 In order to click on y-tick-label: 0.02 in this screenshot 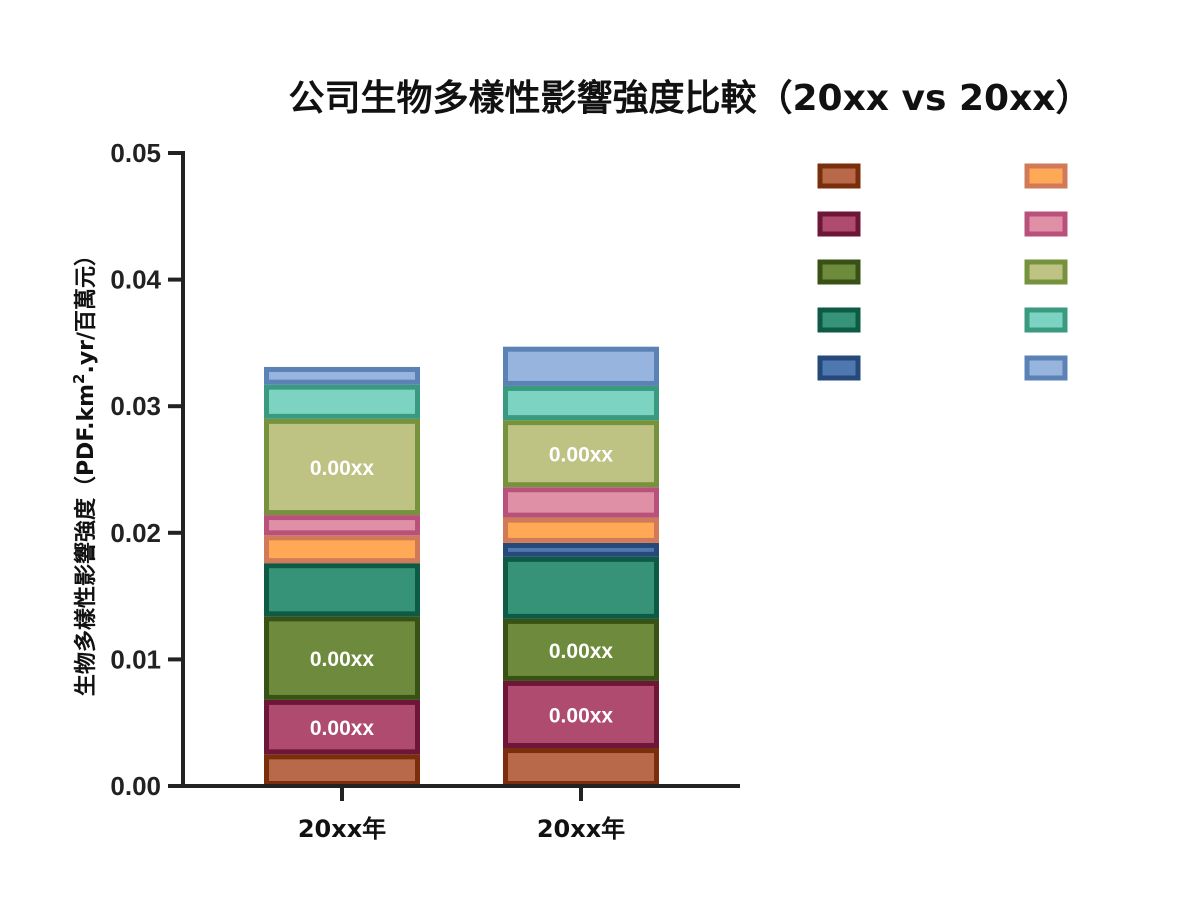, I will do `click(135, 533)`.